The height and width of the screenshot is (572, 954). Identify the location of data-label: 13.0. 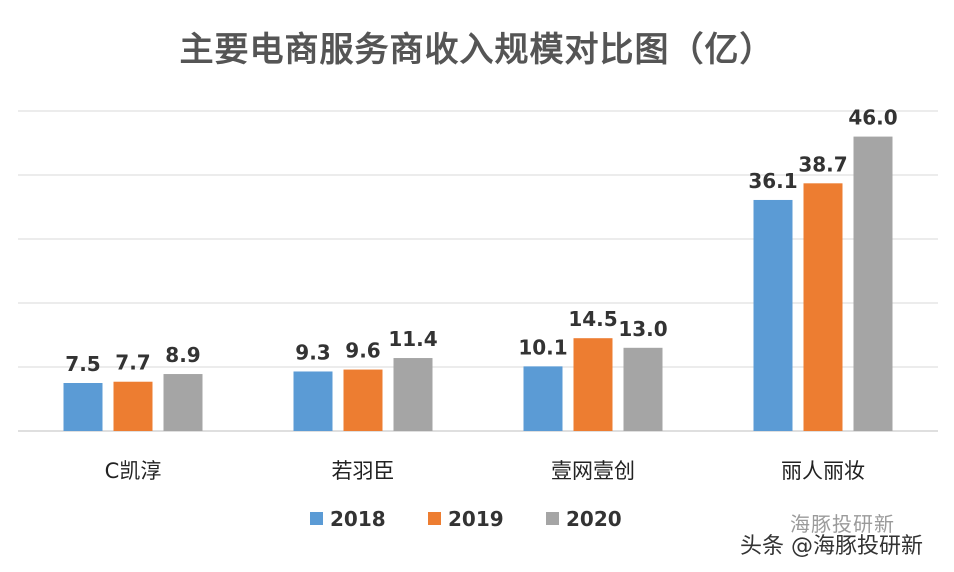
(642, 329).